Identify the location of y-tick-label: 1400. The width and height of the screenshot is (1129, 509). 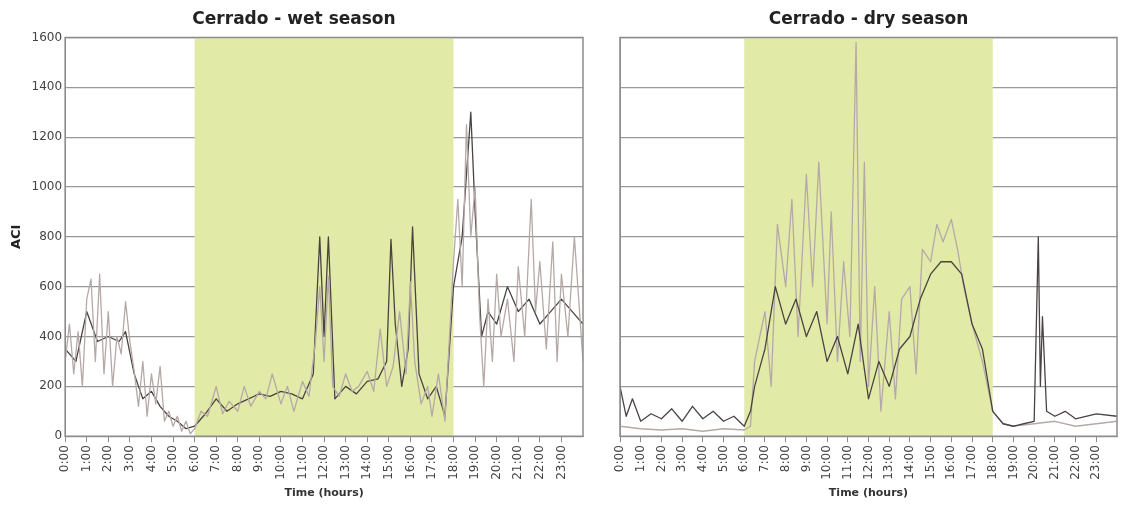
(47, 86).